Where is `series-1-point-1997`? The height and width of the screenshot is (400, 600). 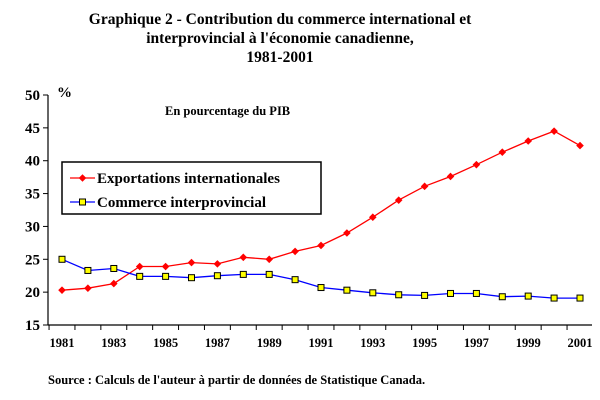 series-1-point-1997 is located at coordinates (476, 293).